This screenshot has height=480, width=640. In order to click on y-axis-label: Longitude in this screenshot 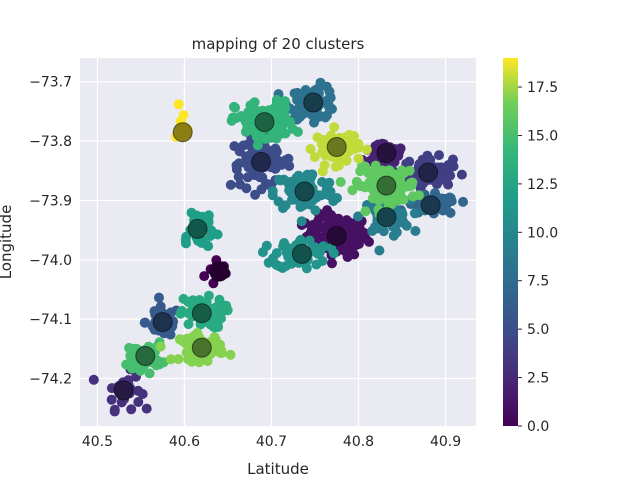, I will do `click(7, 242)`.